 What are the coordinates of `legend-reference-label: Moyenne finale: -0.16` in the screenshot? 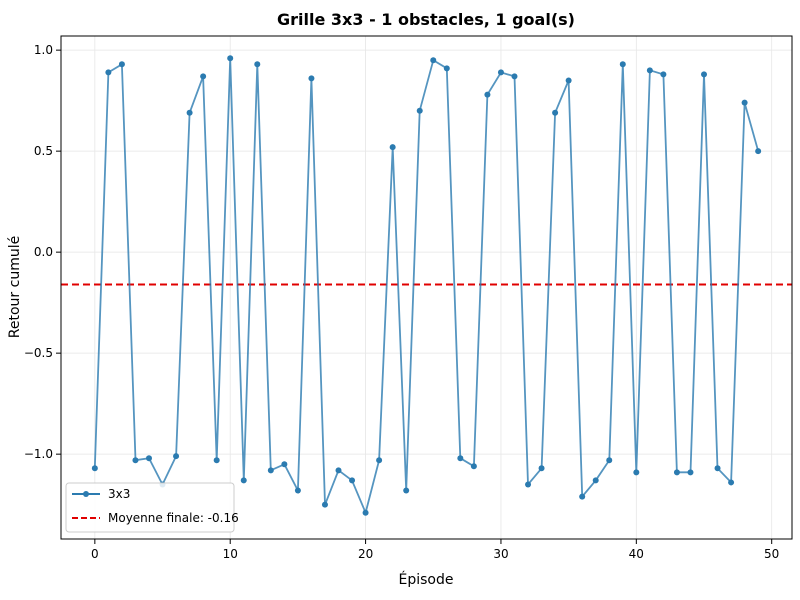 It's located at (173, 518).